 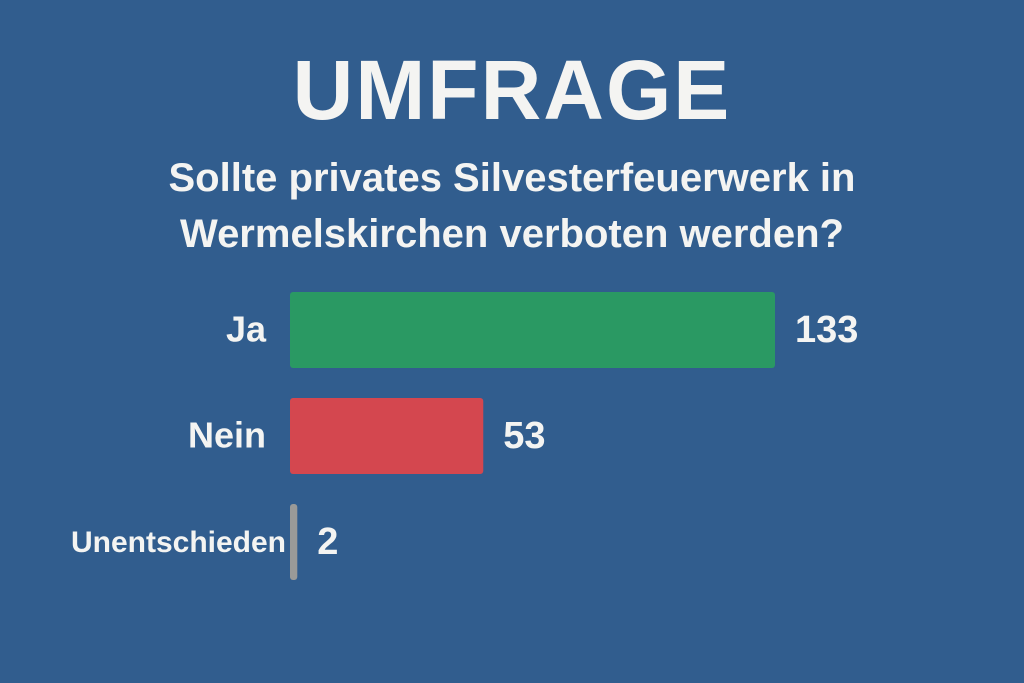 What do you see at coordinates (227, 435) in the screenshot?
I see `category-label: Nein` at bounding box center [227, 435].